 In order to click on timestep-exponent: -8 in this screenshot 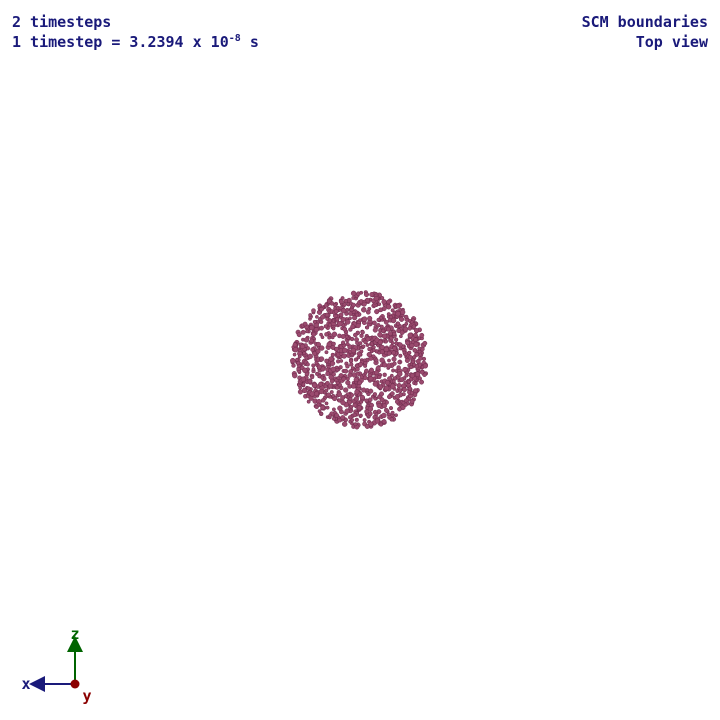, I will do `click(234, 38)`.